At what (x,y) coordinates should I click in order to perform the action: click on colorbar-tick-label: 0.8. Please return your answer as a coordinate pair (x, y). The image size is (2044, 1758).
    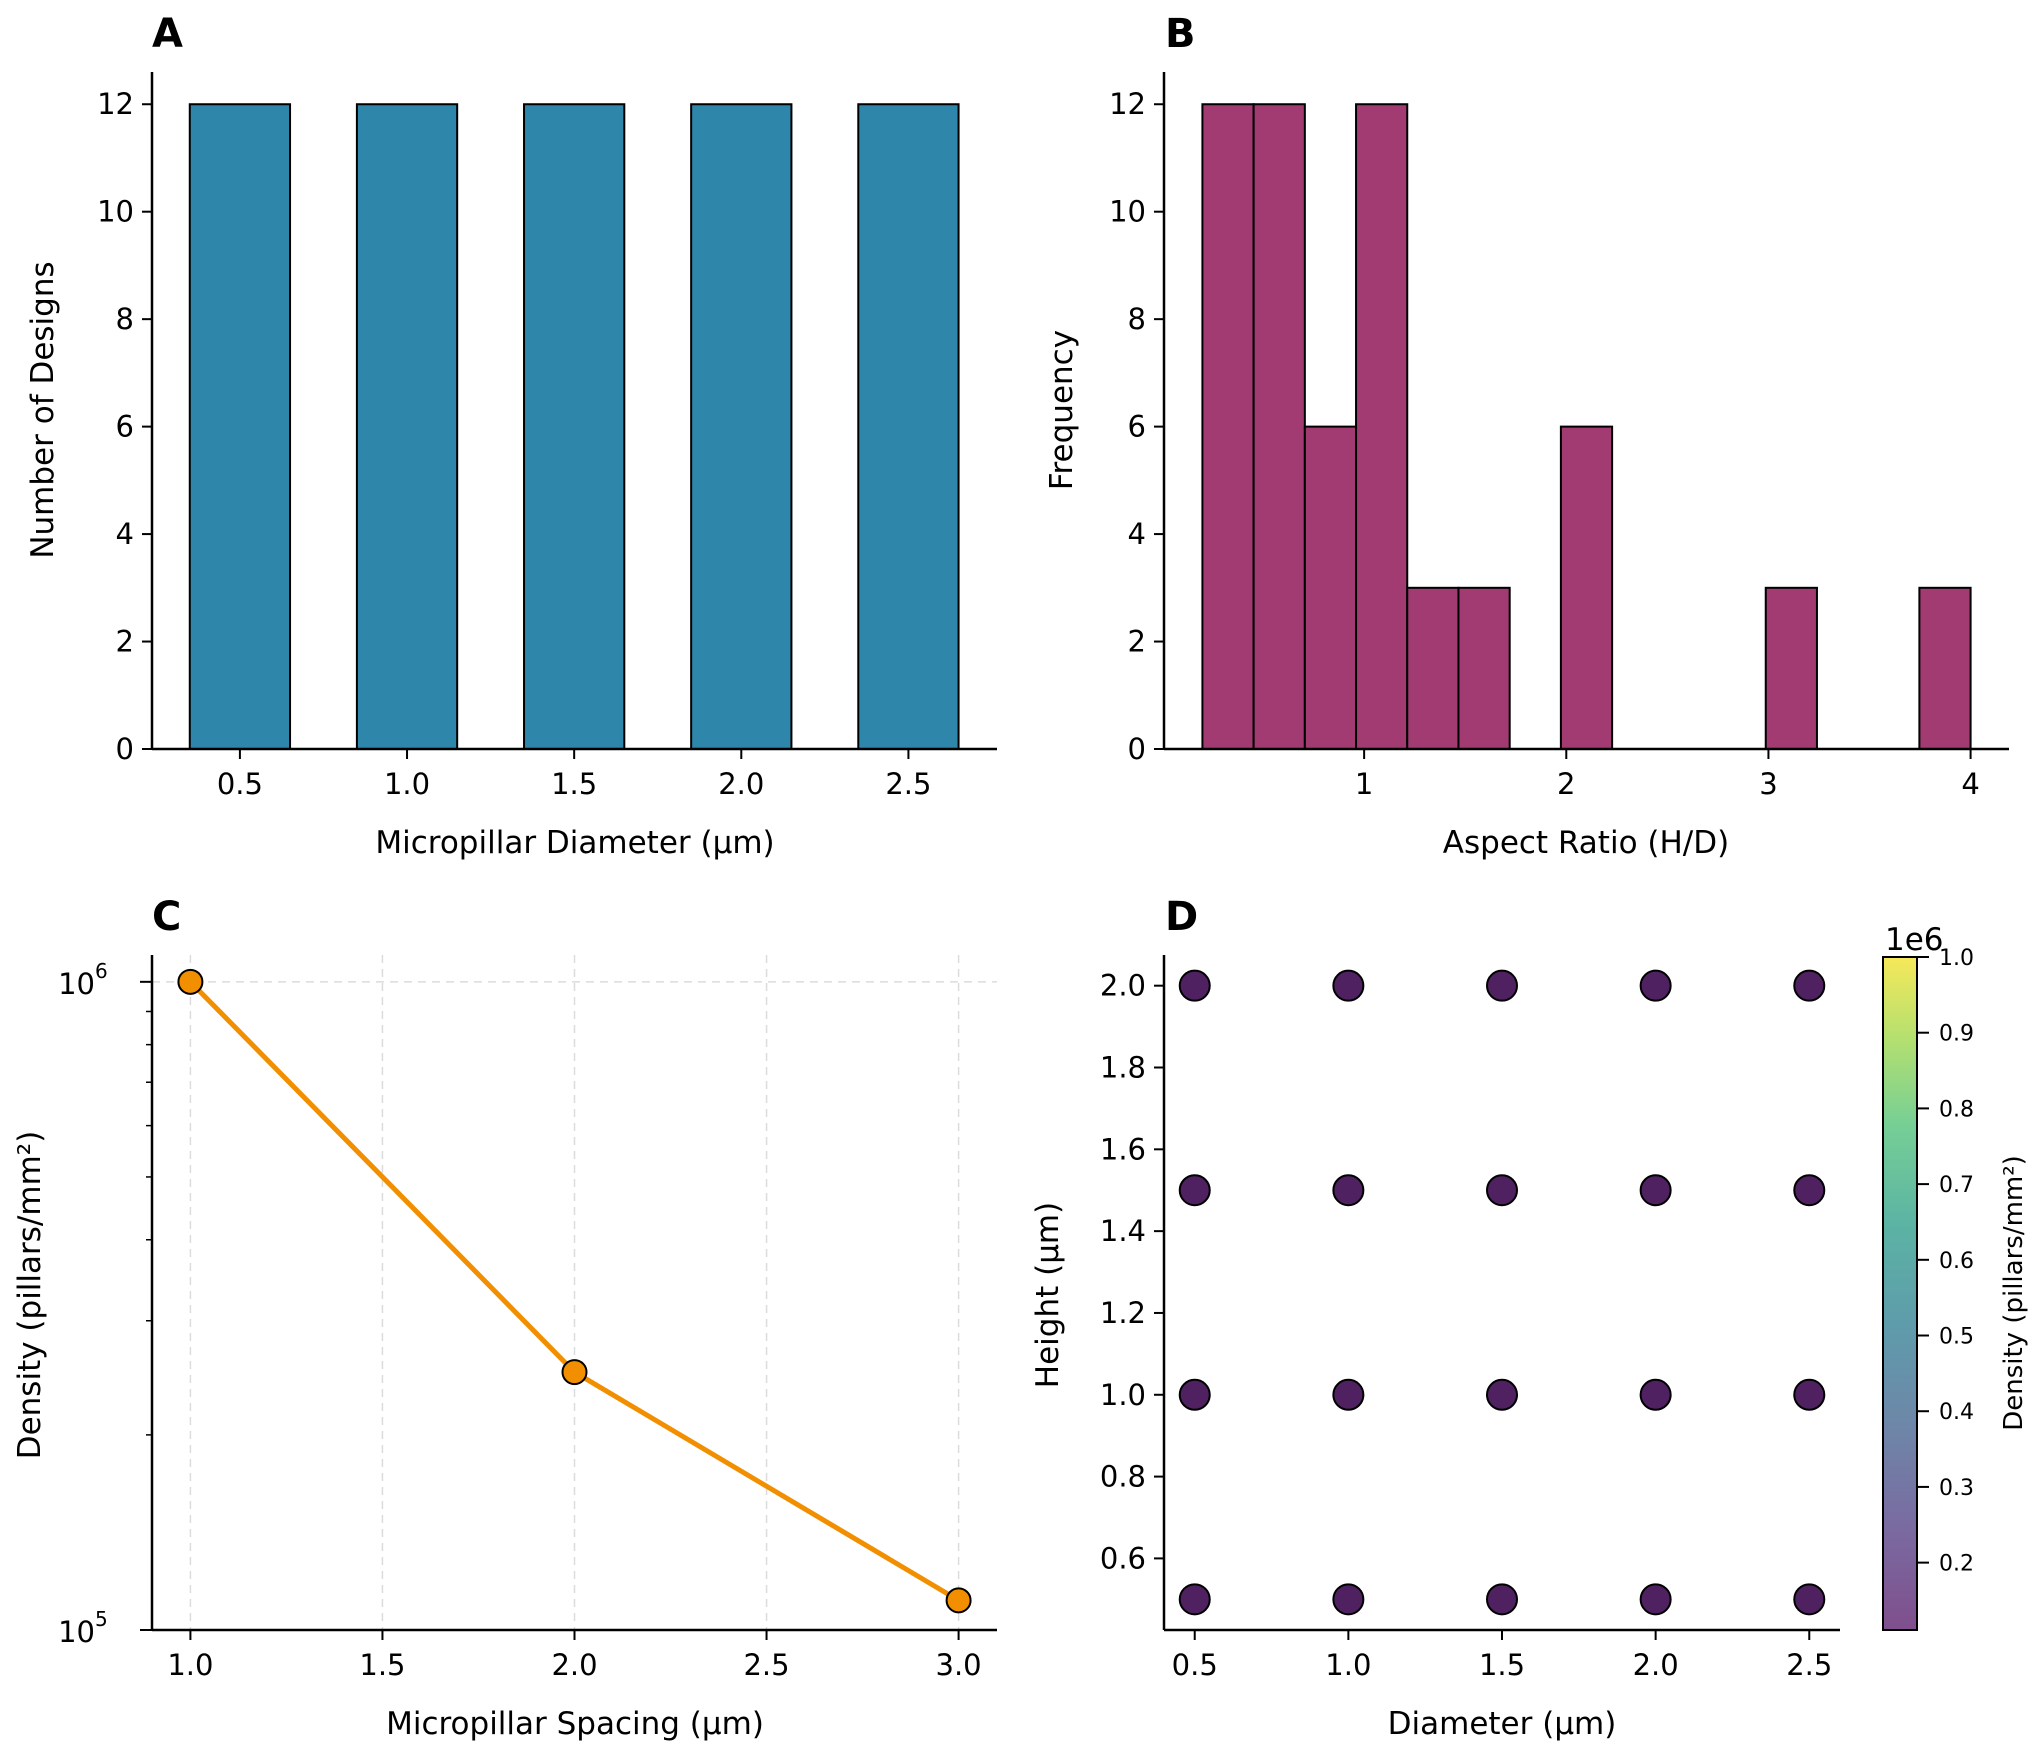
    Looking at the image, I should click on (1956, 1109).